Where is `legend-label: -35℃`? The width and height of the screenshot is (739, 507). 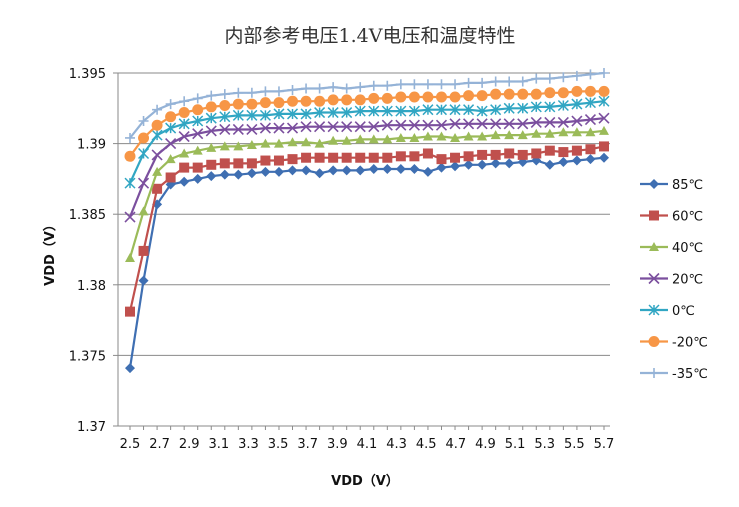 legend-label: -35℃ is located at coordinates (690, 374).